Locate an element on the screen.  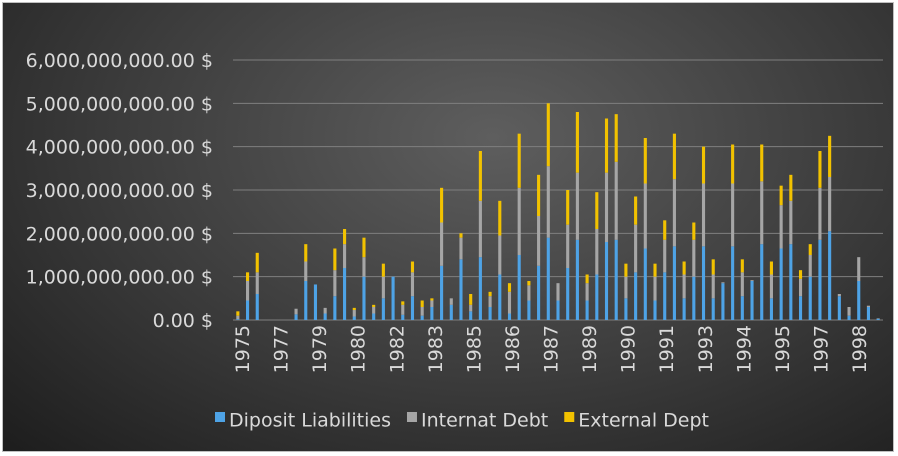
y-tick-label: 6,000,000,000.00 $ is located at coordinates (119, 61).